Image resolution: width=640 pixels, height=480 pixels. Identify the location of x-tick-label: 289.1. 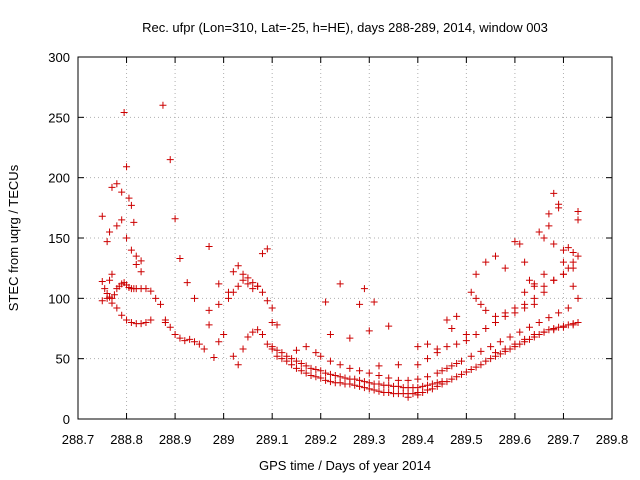
(272, 439).